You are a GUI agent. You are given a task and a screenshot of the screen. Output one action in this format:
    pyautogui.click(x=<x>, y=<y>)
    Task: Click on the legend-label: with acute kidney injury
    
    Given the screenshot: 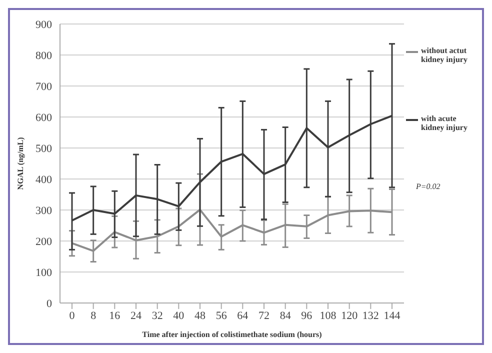 What is the action you would take?
    pyautogui.click(x=444, y=123)
    